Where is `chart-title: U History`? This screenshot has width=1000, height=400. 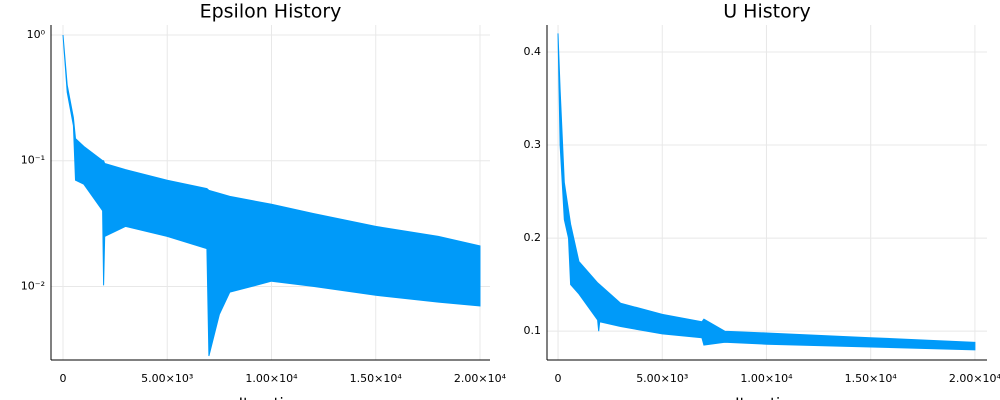 chart-title: U History is located at coordinates (767, 12).